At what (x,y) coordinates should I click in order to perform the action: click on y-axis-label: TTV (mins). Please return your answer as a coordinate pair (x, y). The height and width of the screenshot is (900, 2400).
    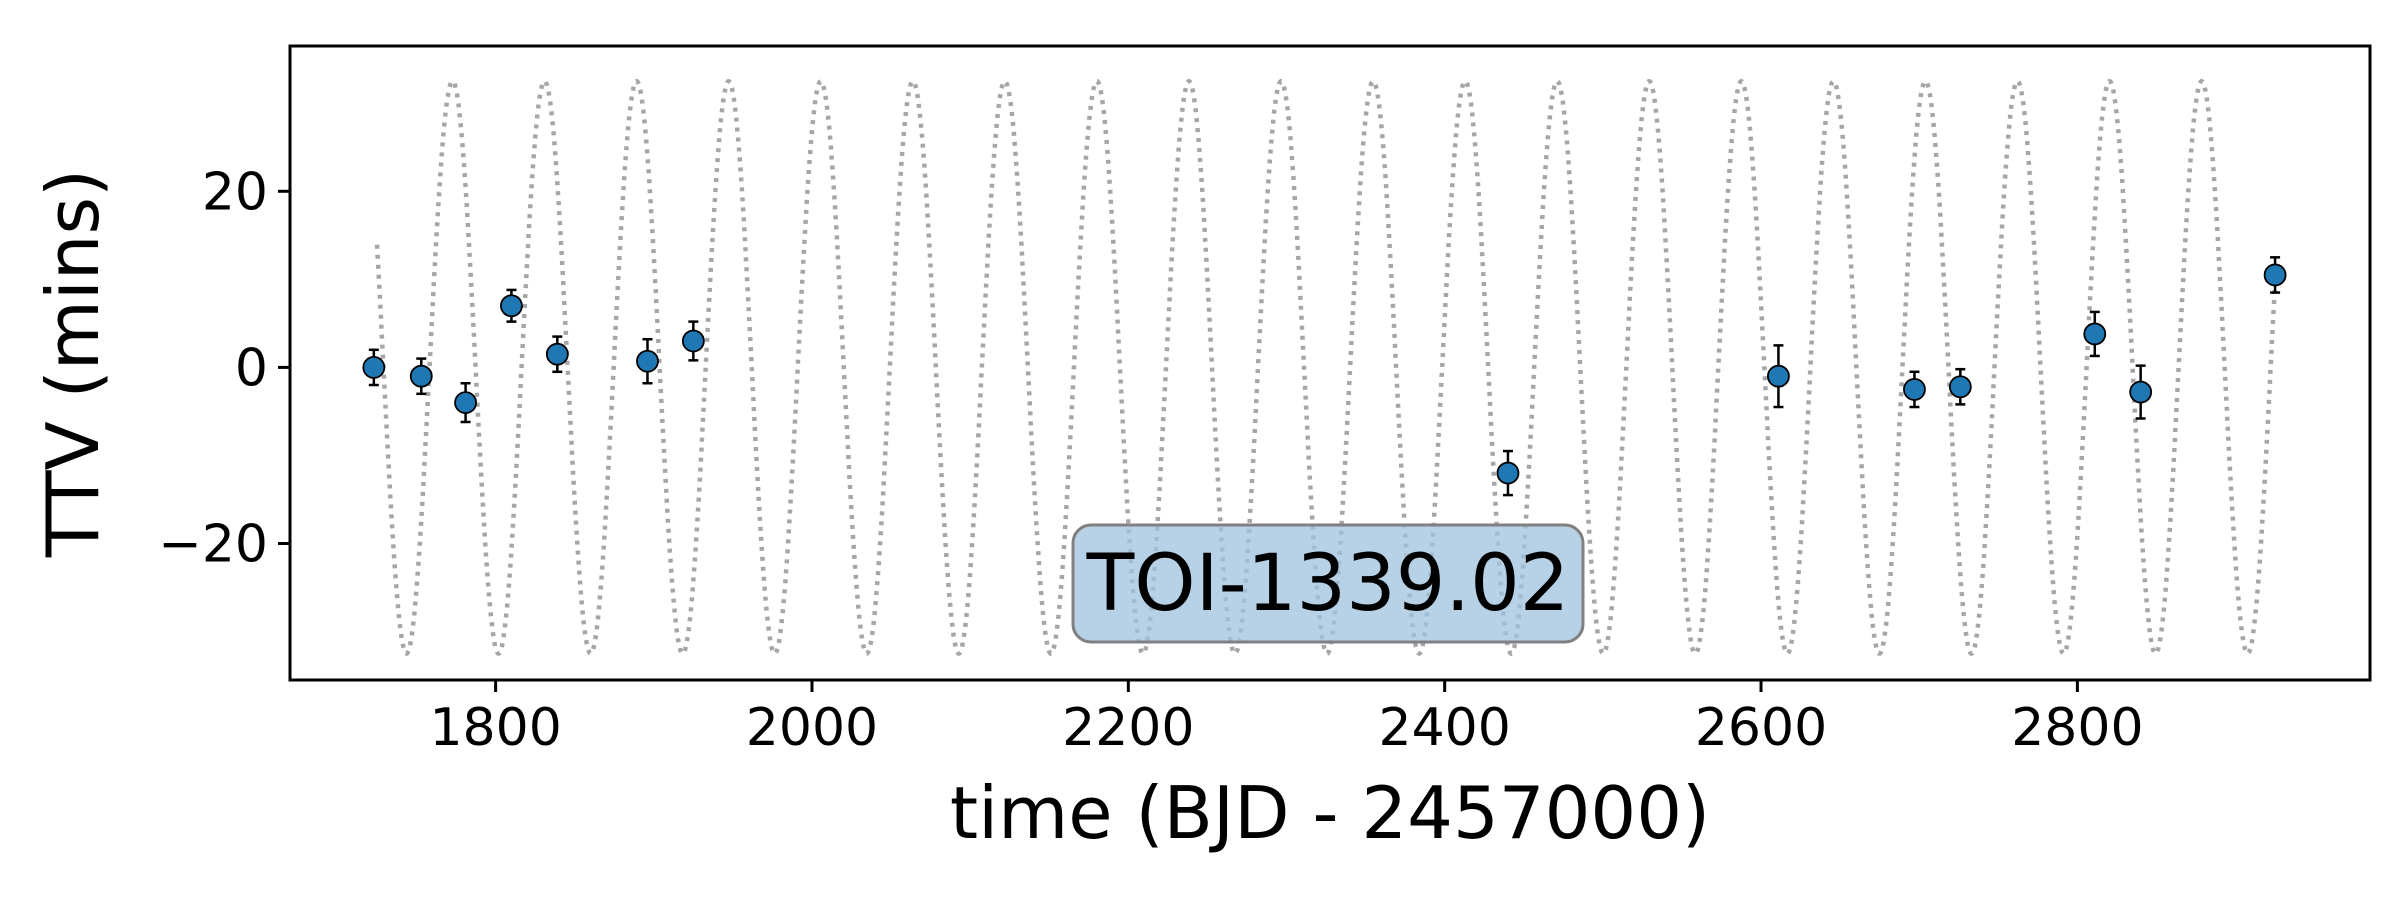
    Looking at the image, I should click on (73, 363).